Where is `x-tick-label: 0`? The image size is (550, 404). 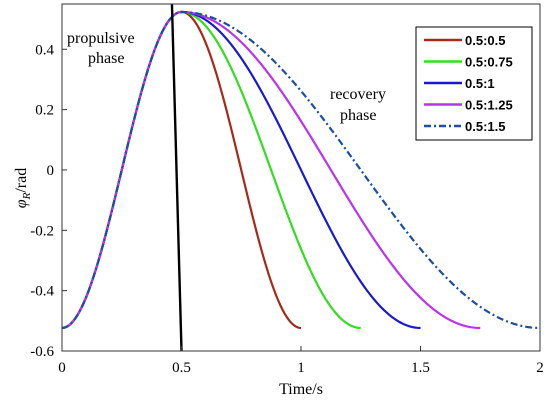
x-tick-label: 0 is located at coordinates (62, 368).